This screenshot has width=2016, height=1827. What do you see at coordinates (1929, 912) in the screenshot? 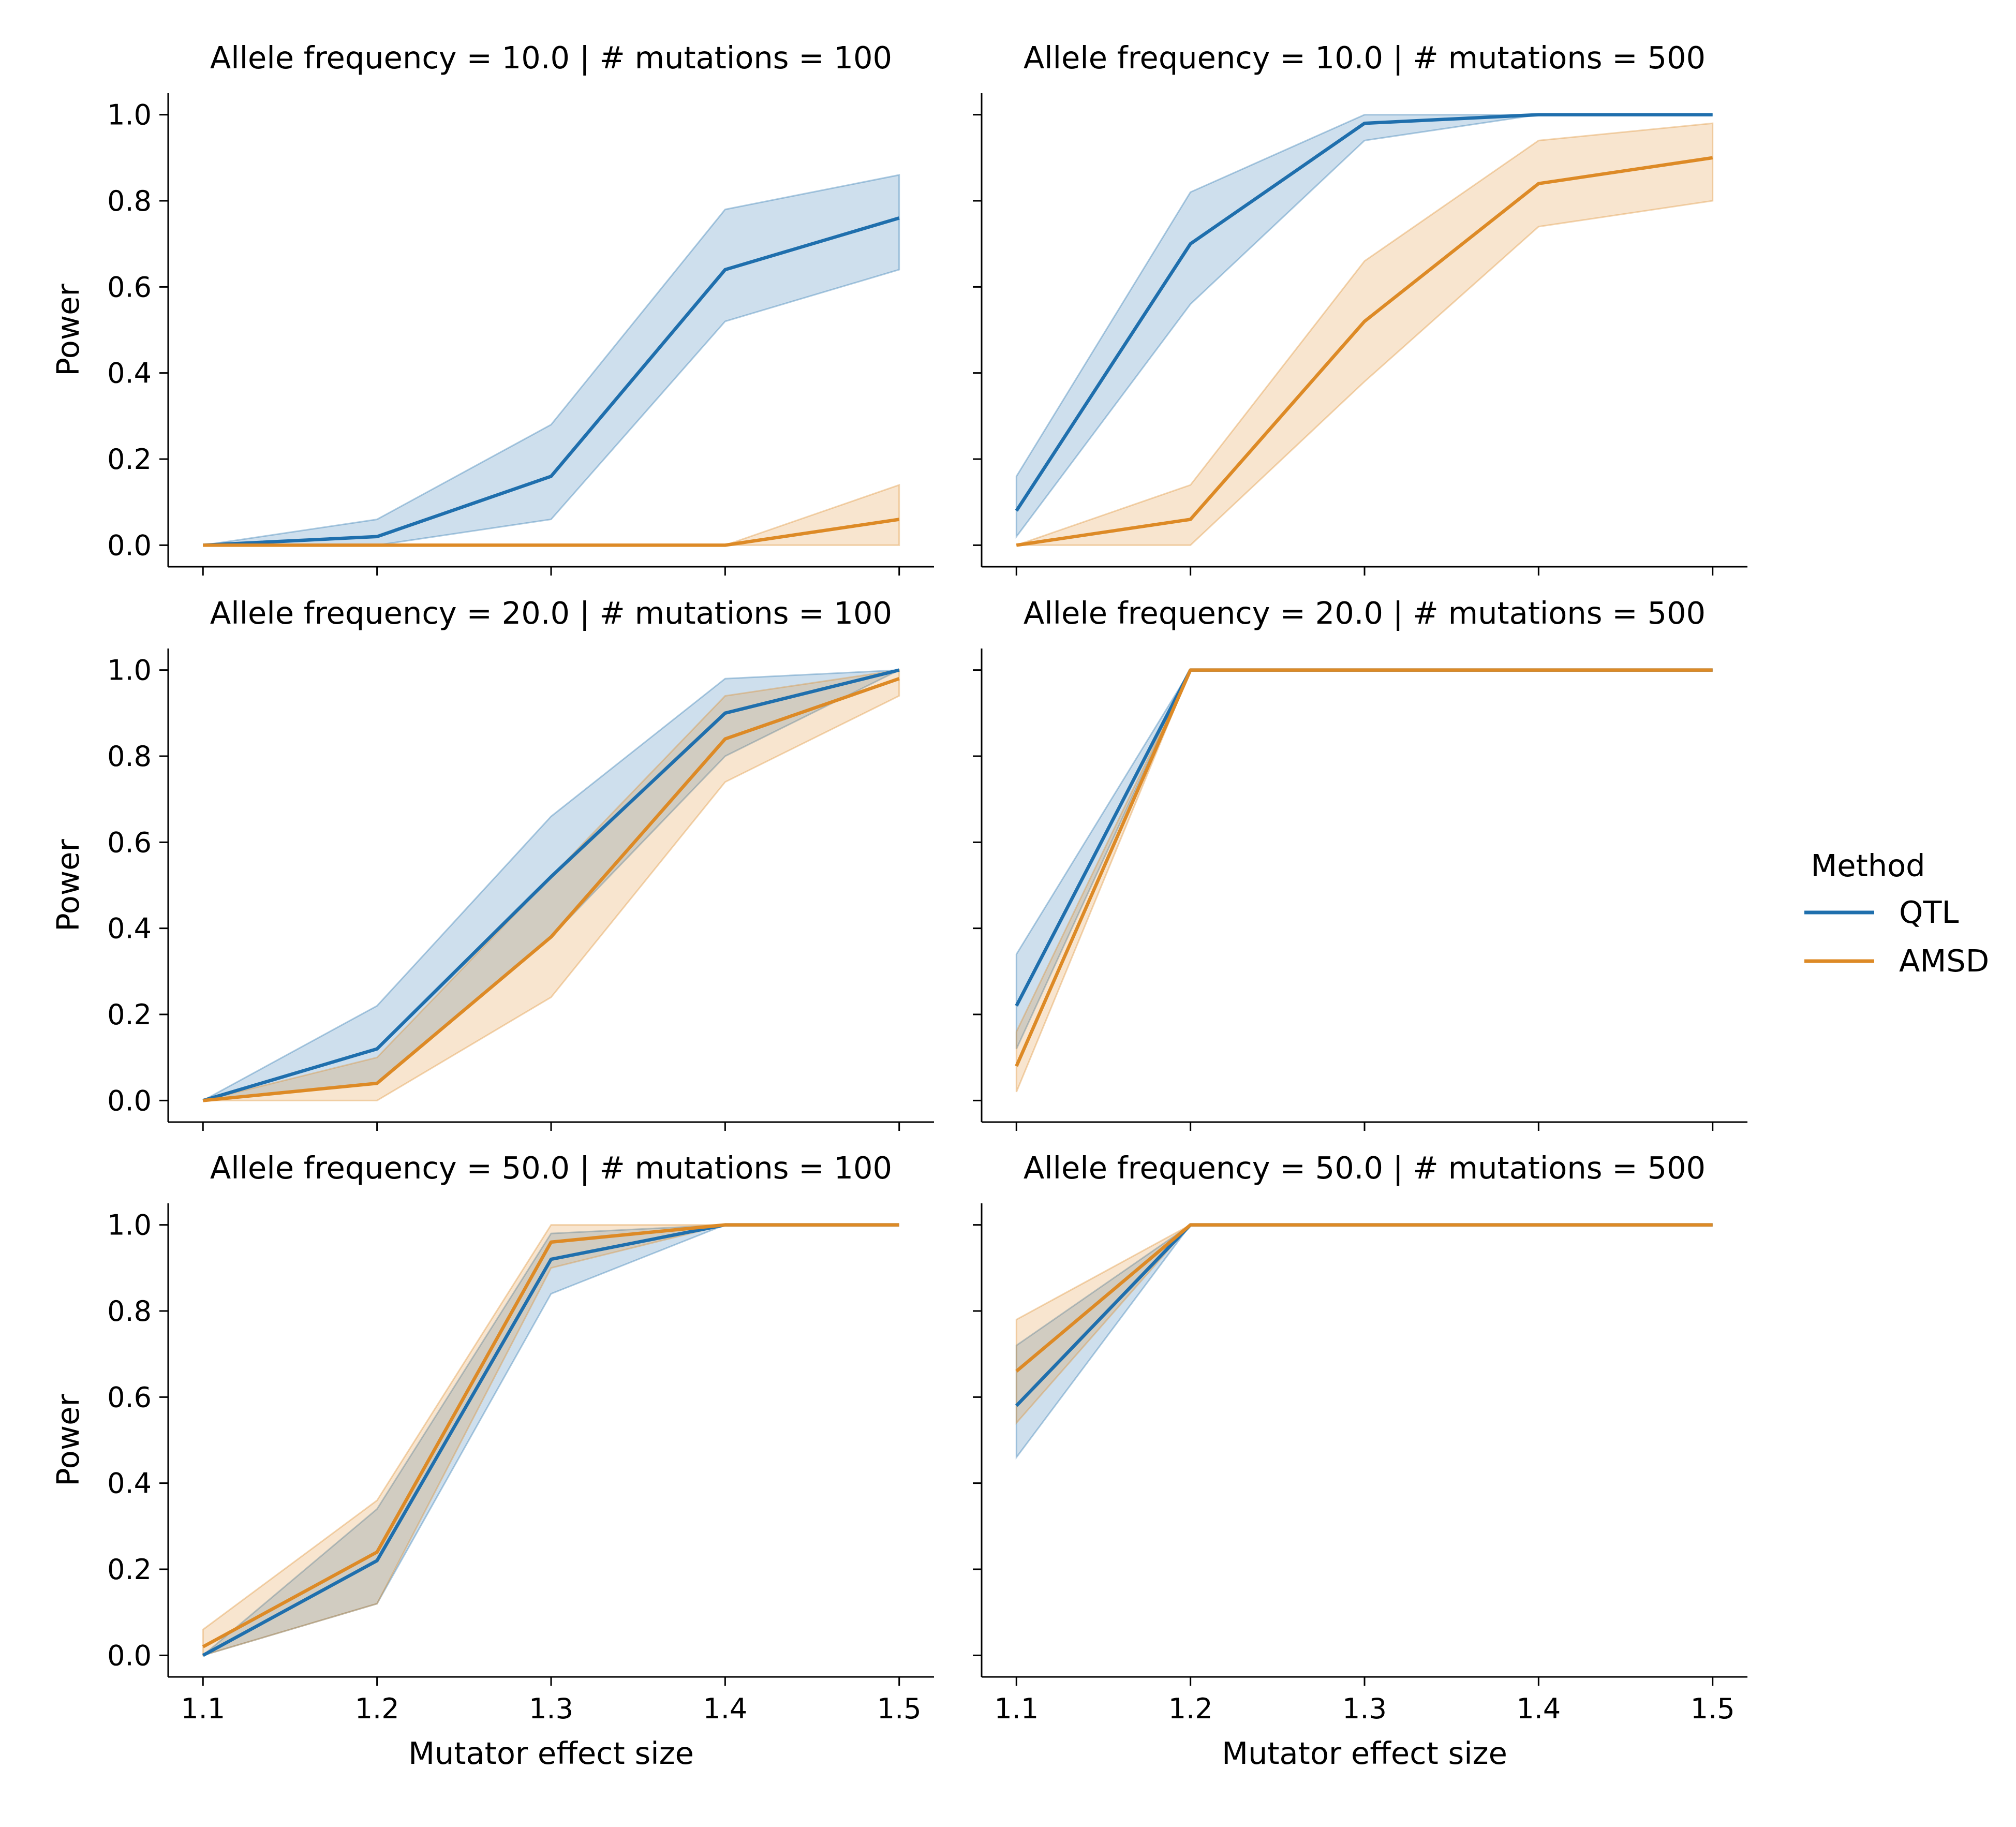
I see `legend-label-qtl: QTL` at bounding box center [1929, 912].